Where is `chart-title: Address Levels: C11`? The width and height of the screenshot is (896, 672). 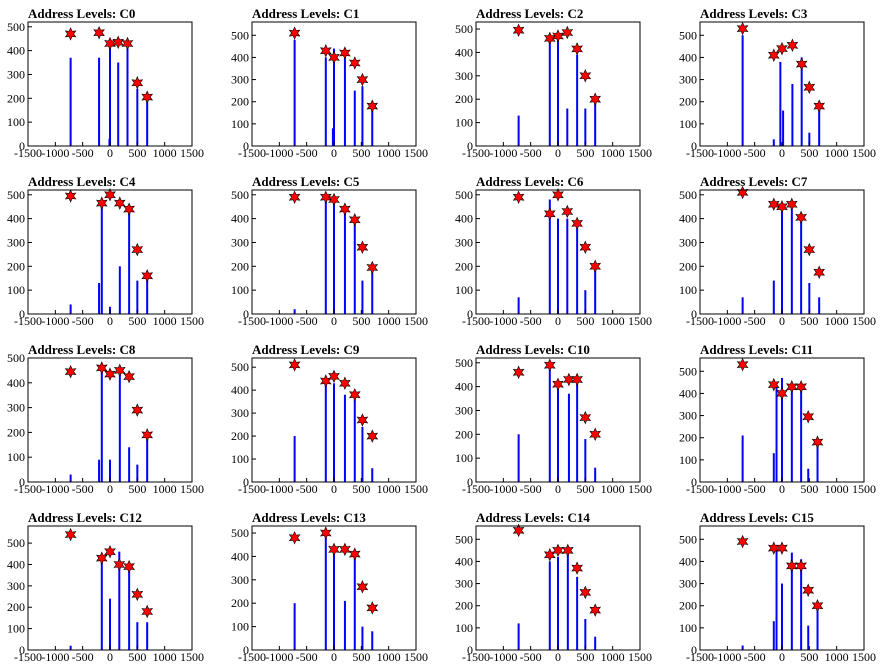 chart-title: Address Levels: C11 is located at coordinates (756, 349).